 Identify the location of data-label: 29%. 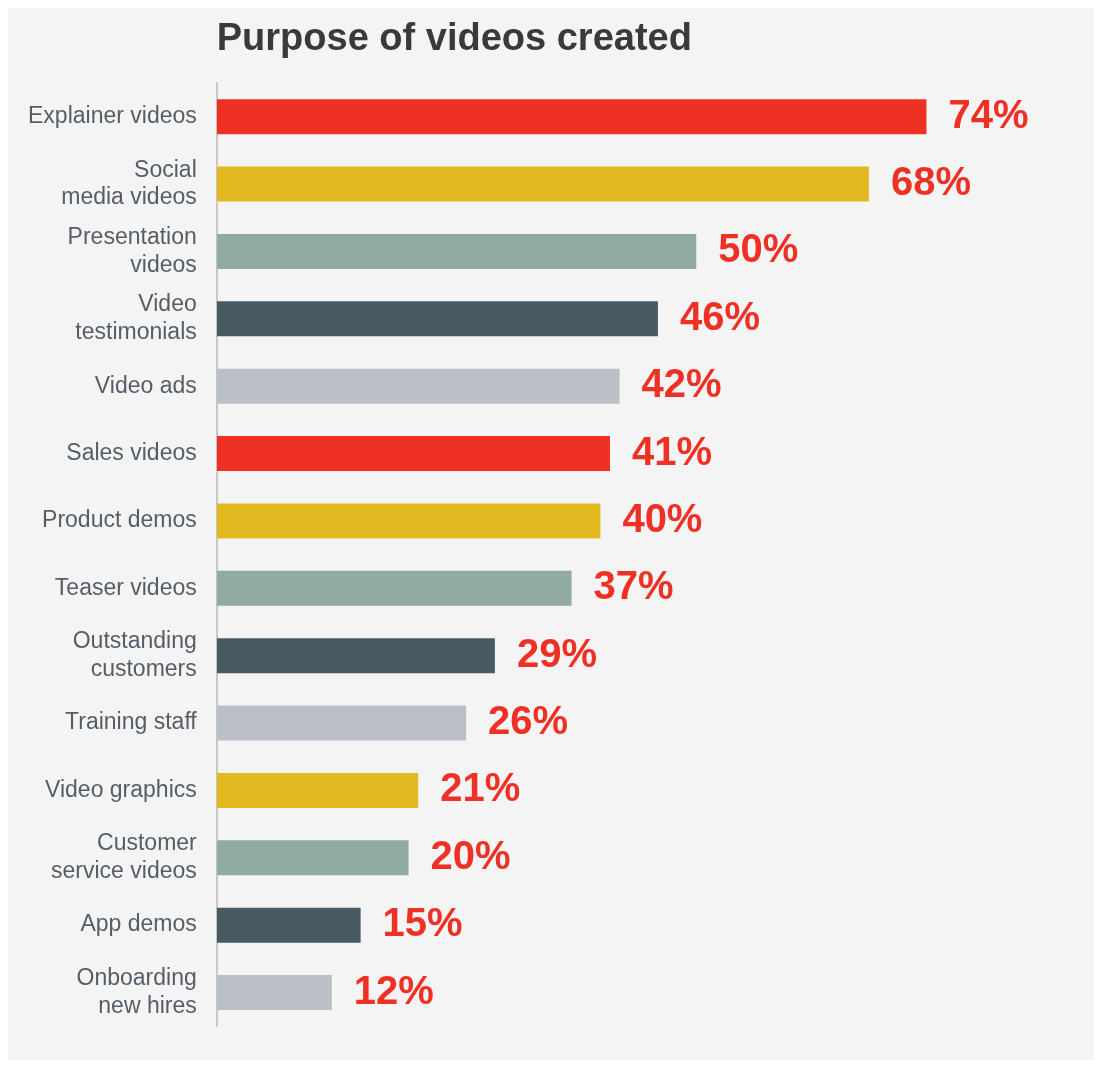
(556, 652).